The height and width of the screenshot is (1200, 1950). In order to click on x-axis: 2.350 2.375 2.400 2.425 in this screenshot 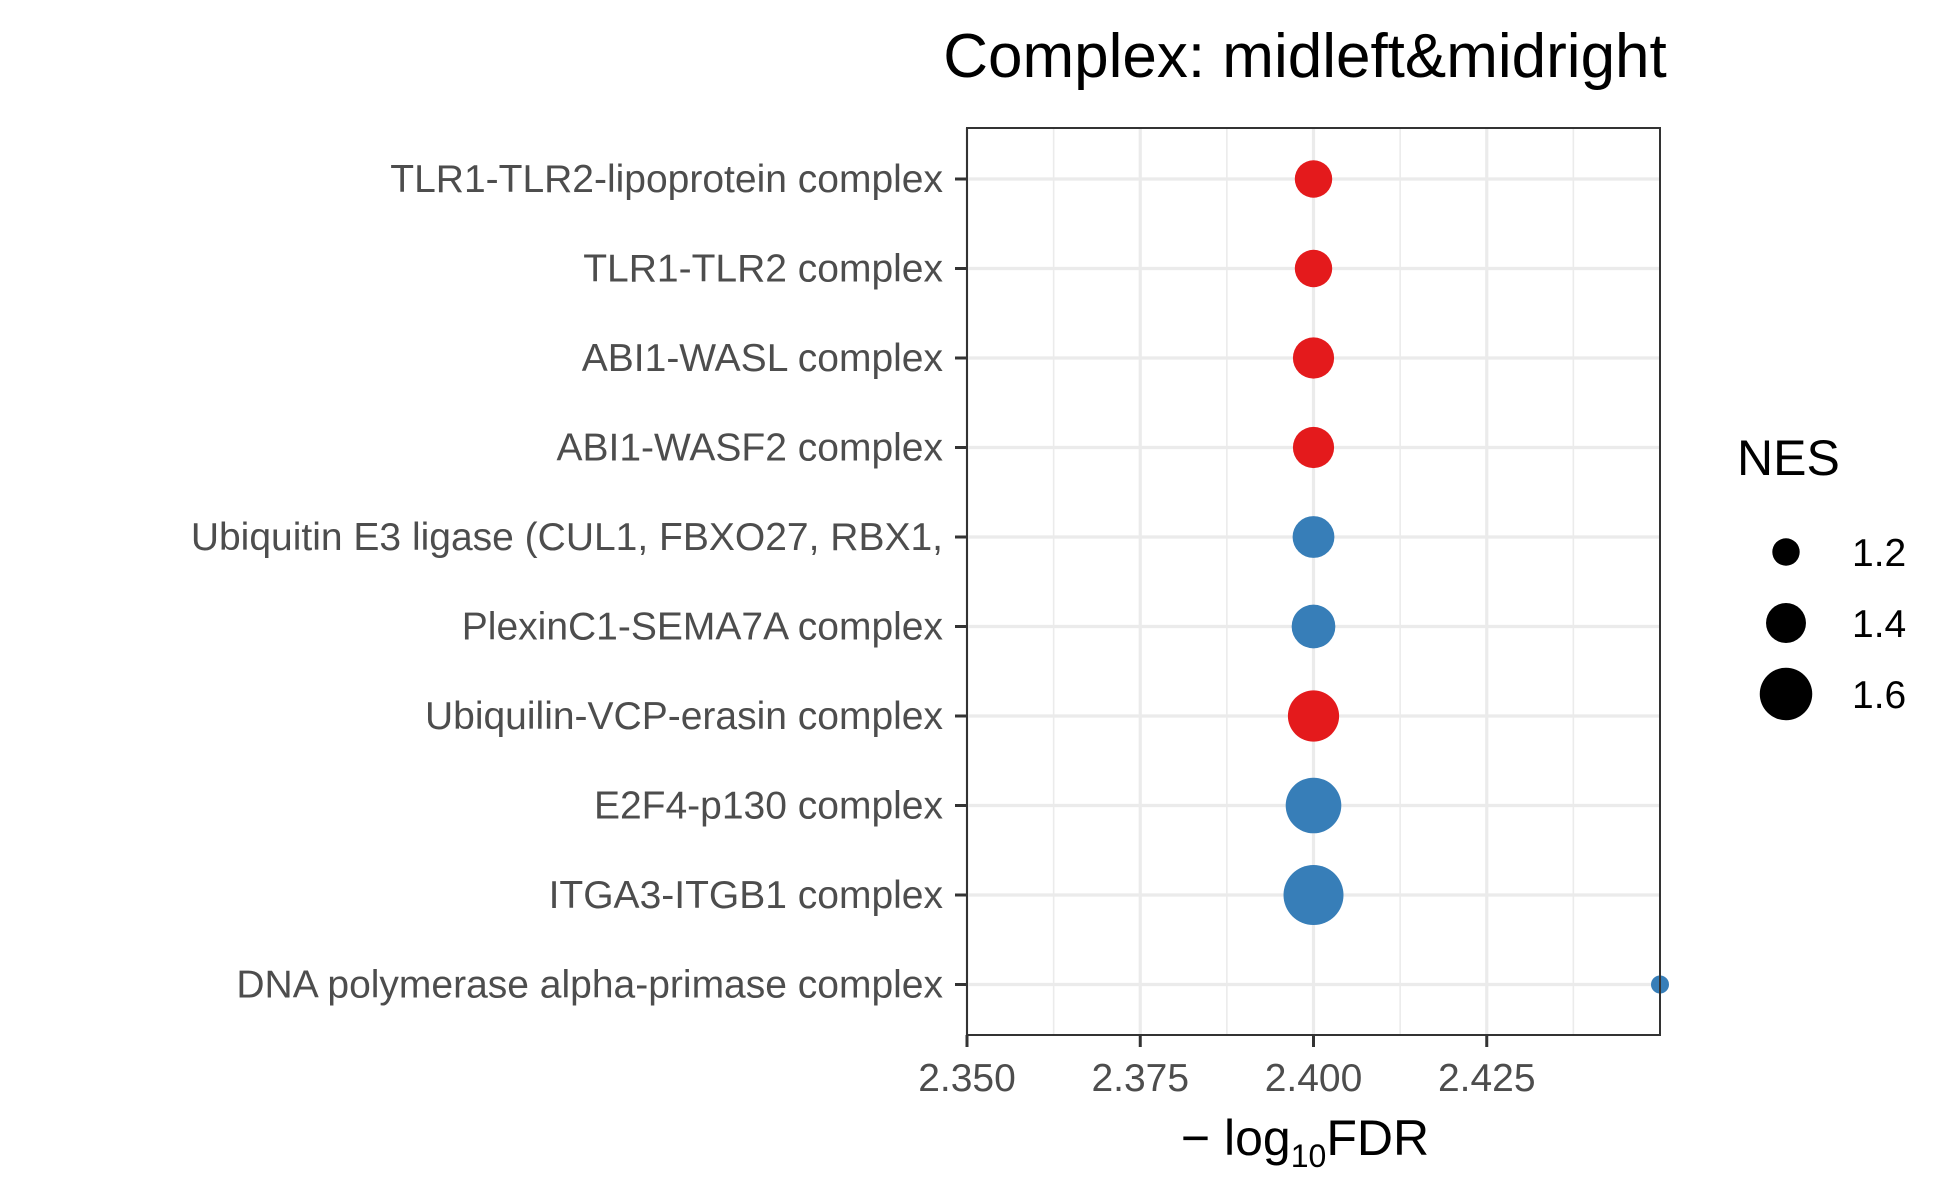, I will do `click(1227, 1067)`.